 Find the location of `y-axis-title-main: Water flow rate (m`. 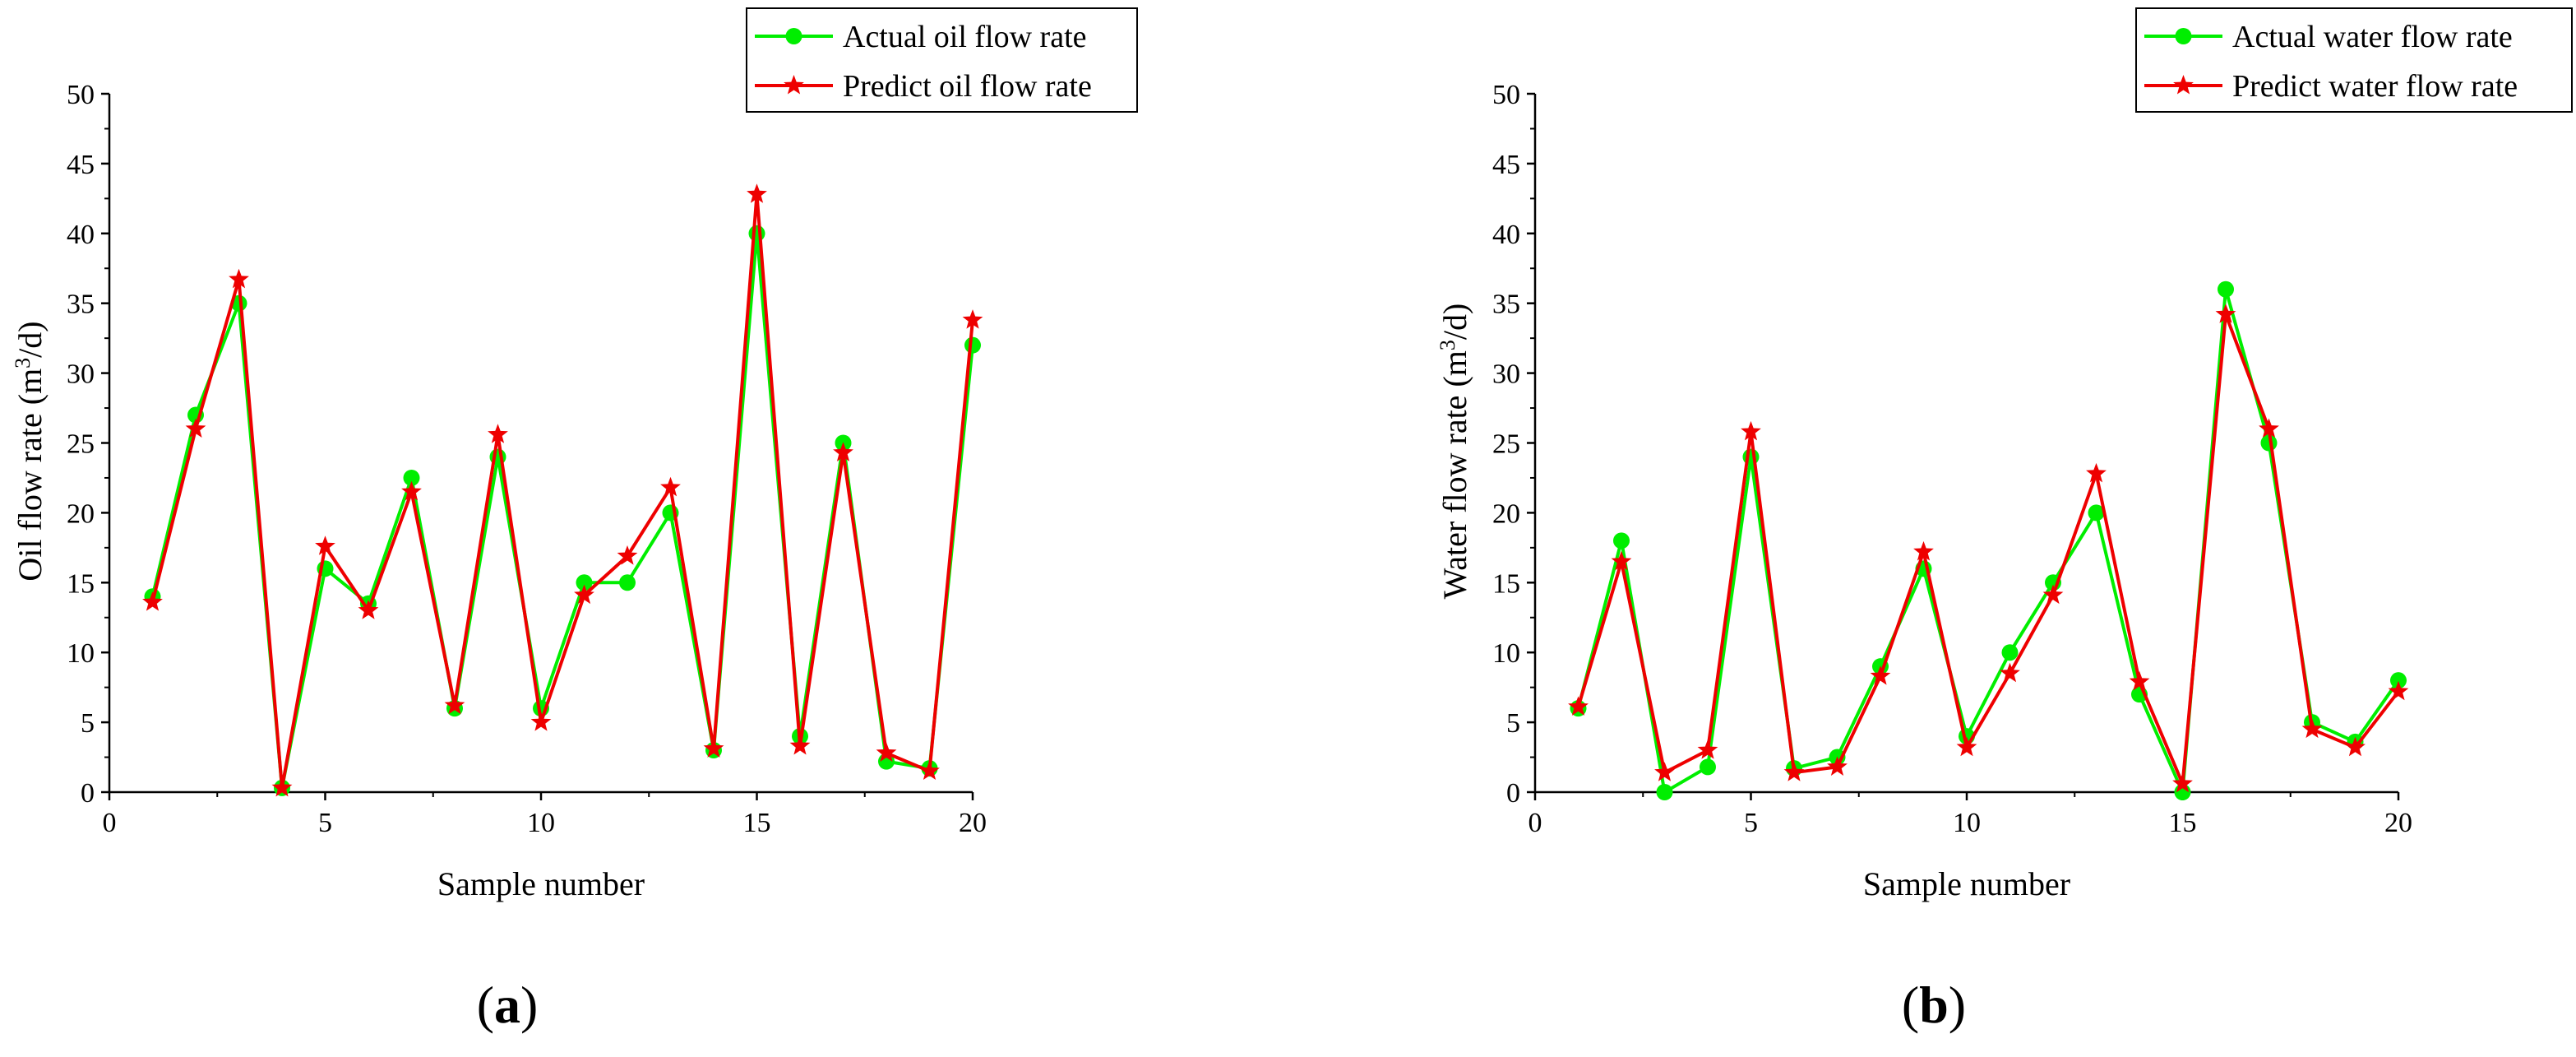

y-axis-title-main: Water flow rate (m is located at coordinates (1454, 474).